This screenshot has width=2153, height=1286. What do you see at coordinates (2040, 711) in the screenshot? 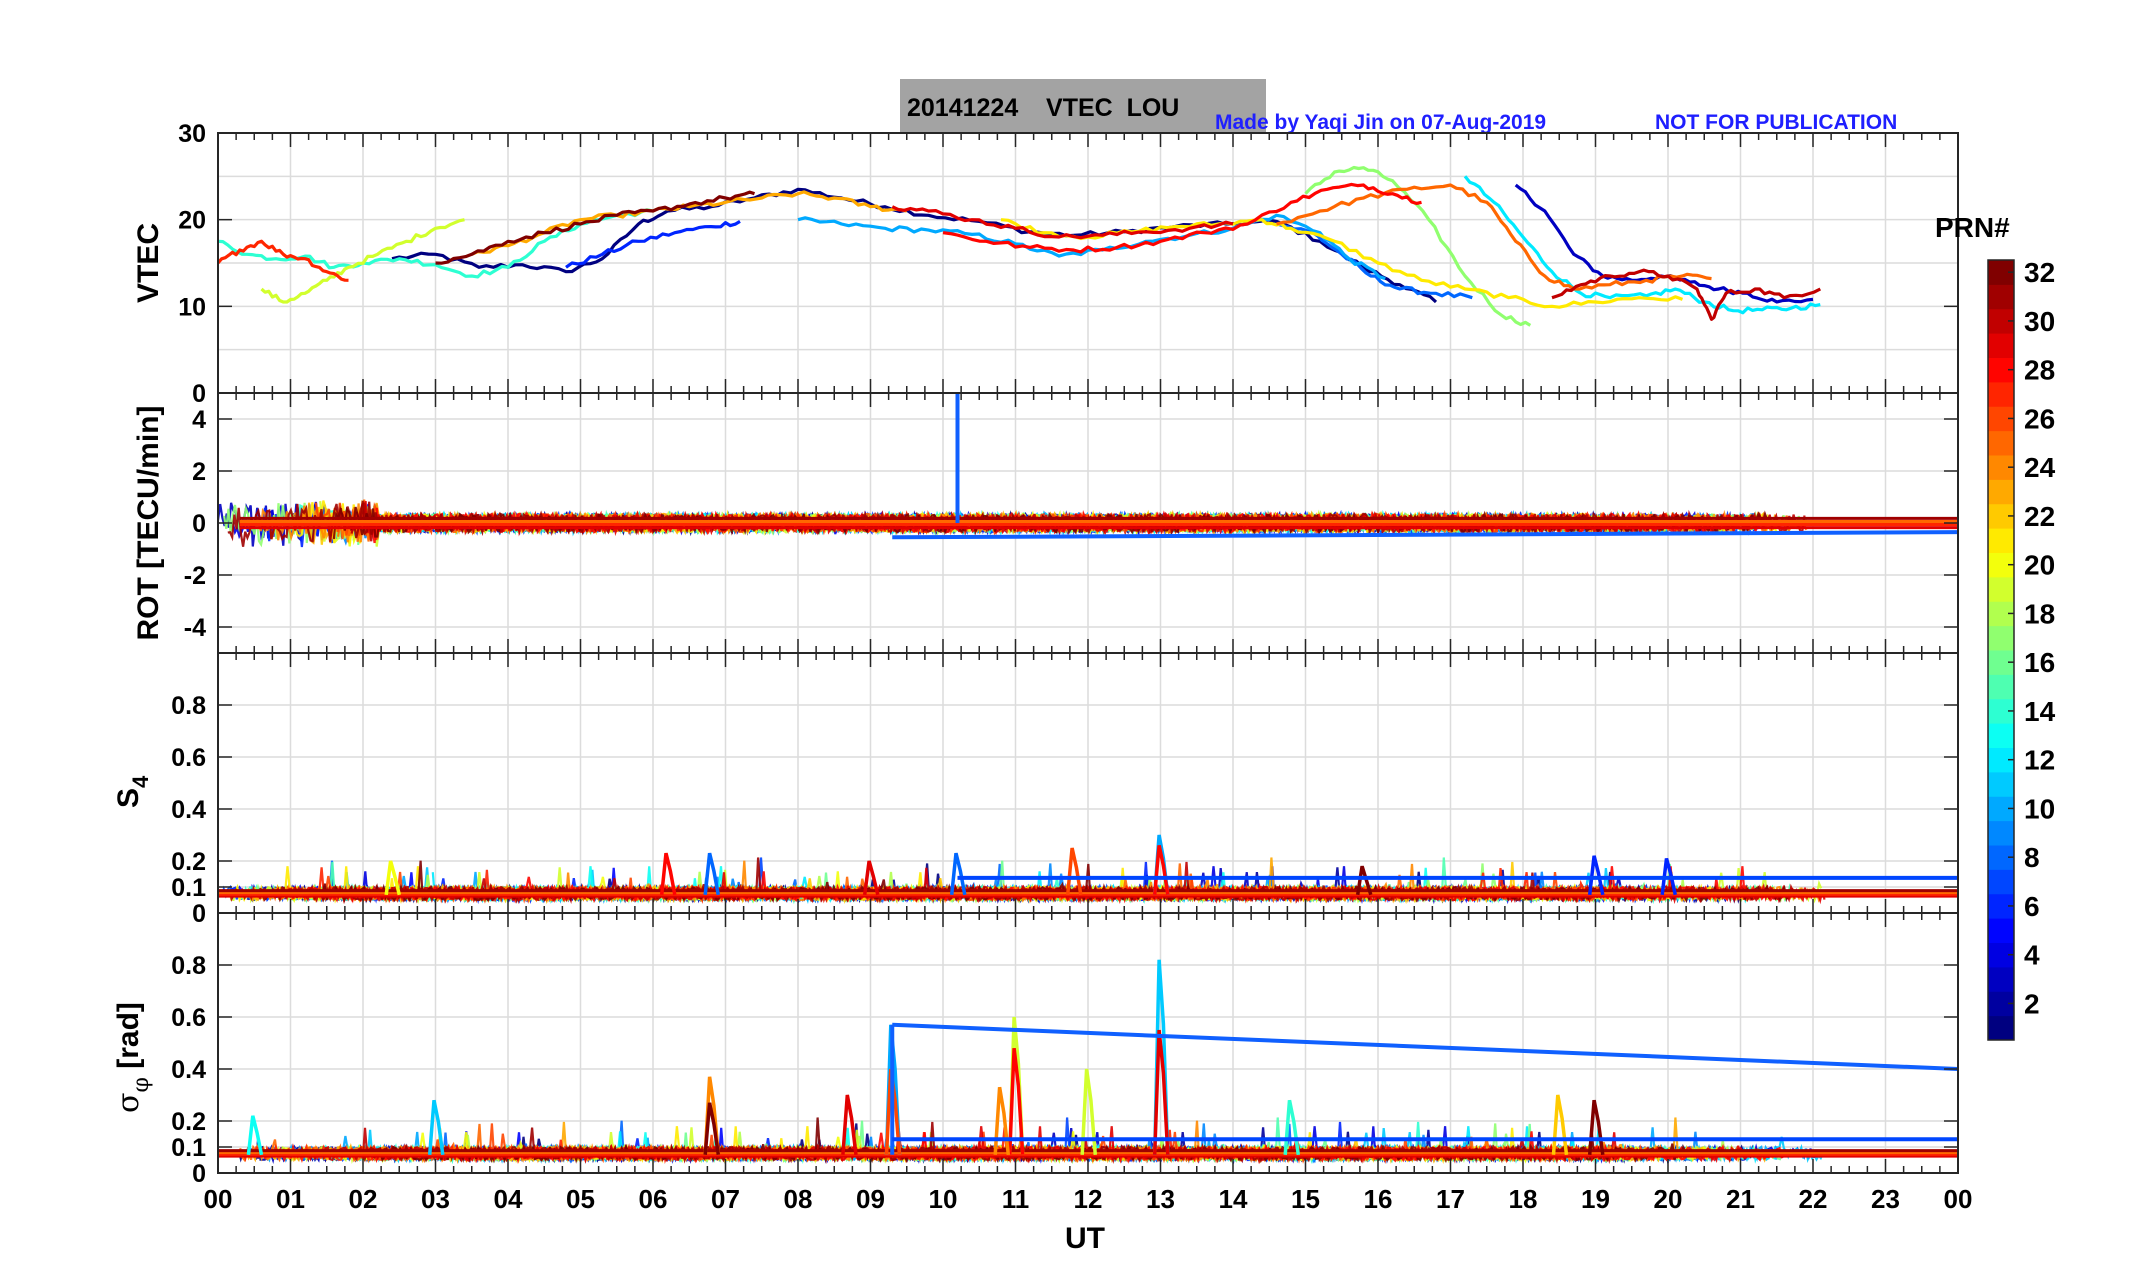
I see `colorbar-tick-label: 14` at bounding box center [2040, 711].